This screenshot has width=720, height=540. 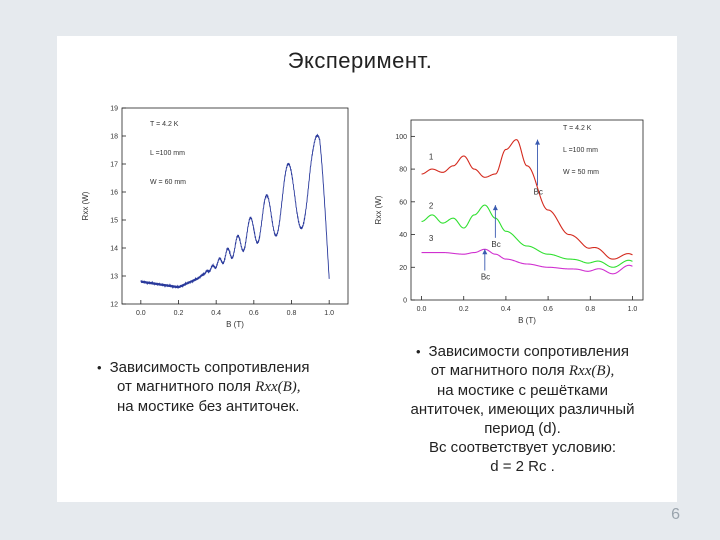 I want to click on y-tick-label: 13, so click(x=114, y=277).